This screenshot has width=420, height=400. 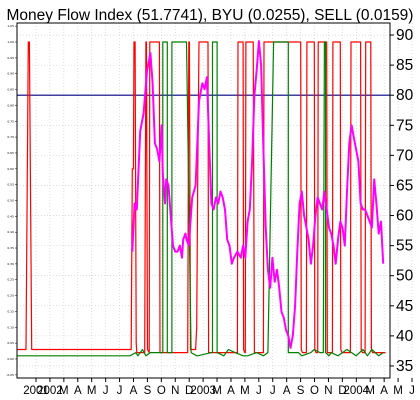 I want to click on left-tick-label: 0.45, so click(x=10, y=216).